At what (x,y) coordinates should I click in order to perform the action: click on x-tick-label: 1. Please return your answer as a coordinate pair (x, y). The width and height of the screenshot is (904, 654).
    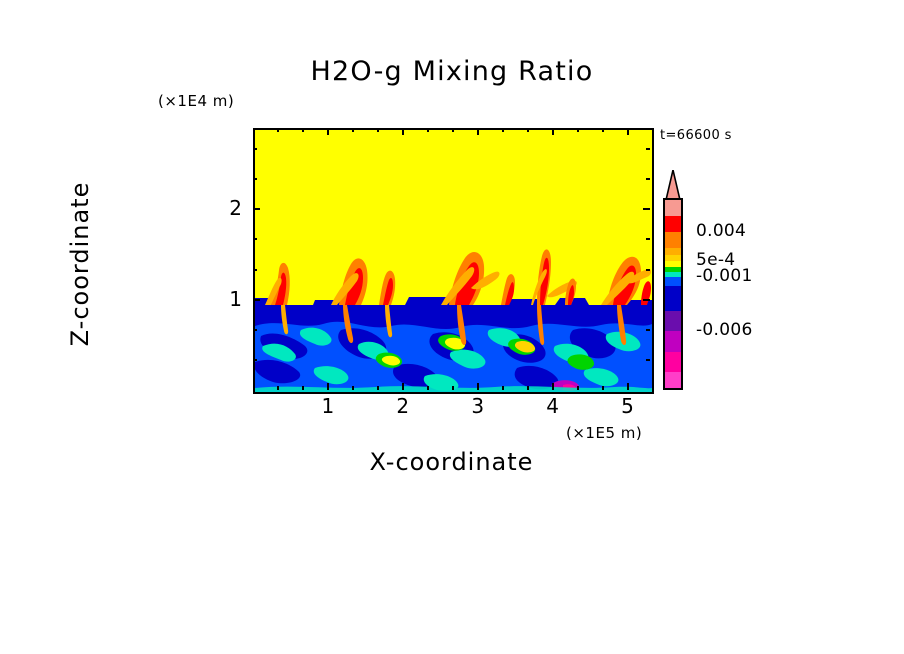
    Looking at the image, I should click on (328, 406).